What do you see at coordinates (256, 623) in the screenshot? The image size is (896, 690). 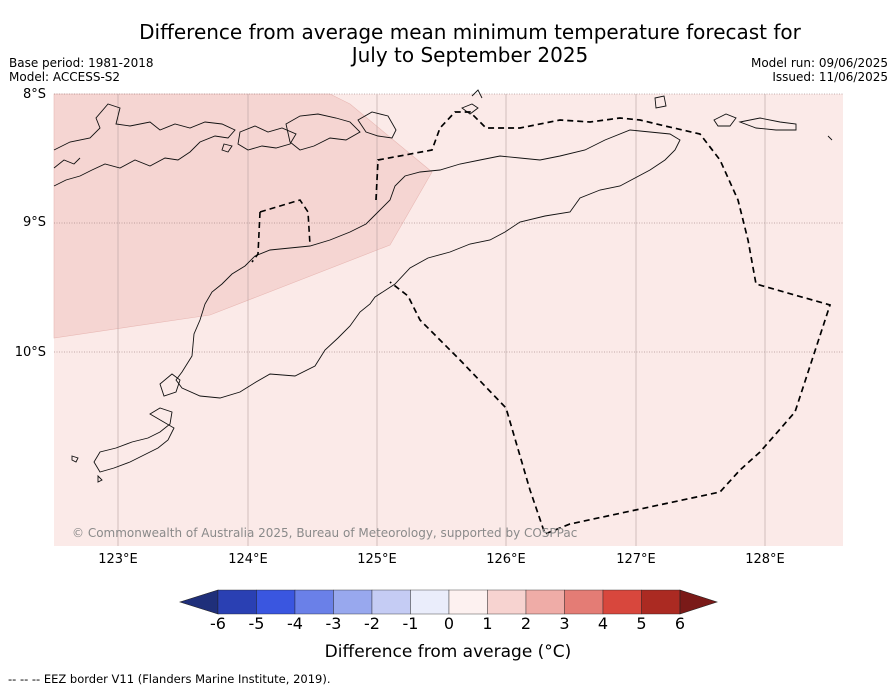 I see `colorbar-tick-label: -5` at bounding box center [256, 623].